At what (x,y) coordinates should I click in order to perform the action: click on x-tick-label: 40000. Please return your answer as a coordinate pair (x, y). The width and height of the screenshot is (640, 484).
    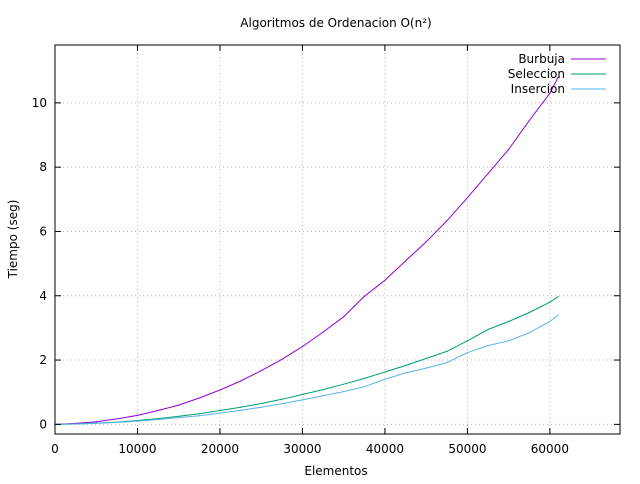
    Looking at the image, I should click on (385, 449).